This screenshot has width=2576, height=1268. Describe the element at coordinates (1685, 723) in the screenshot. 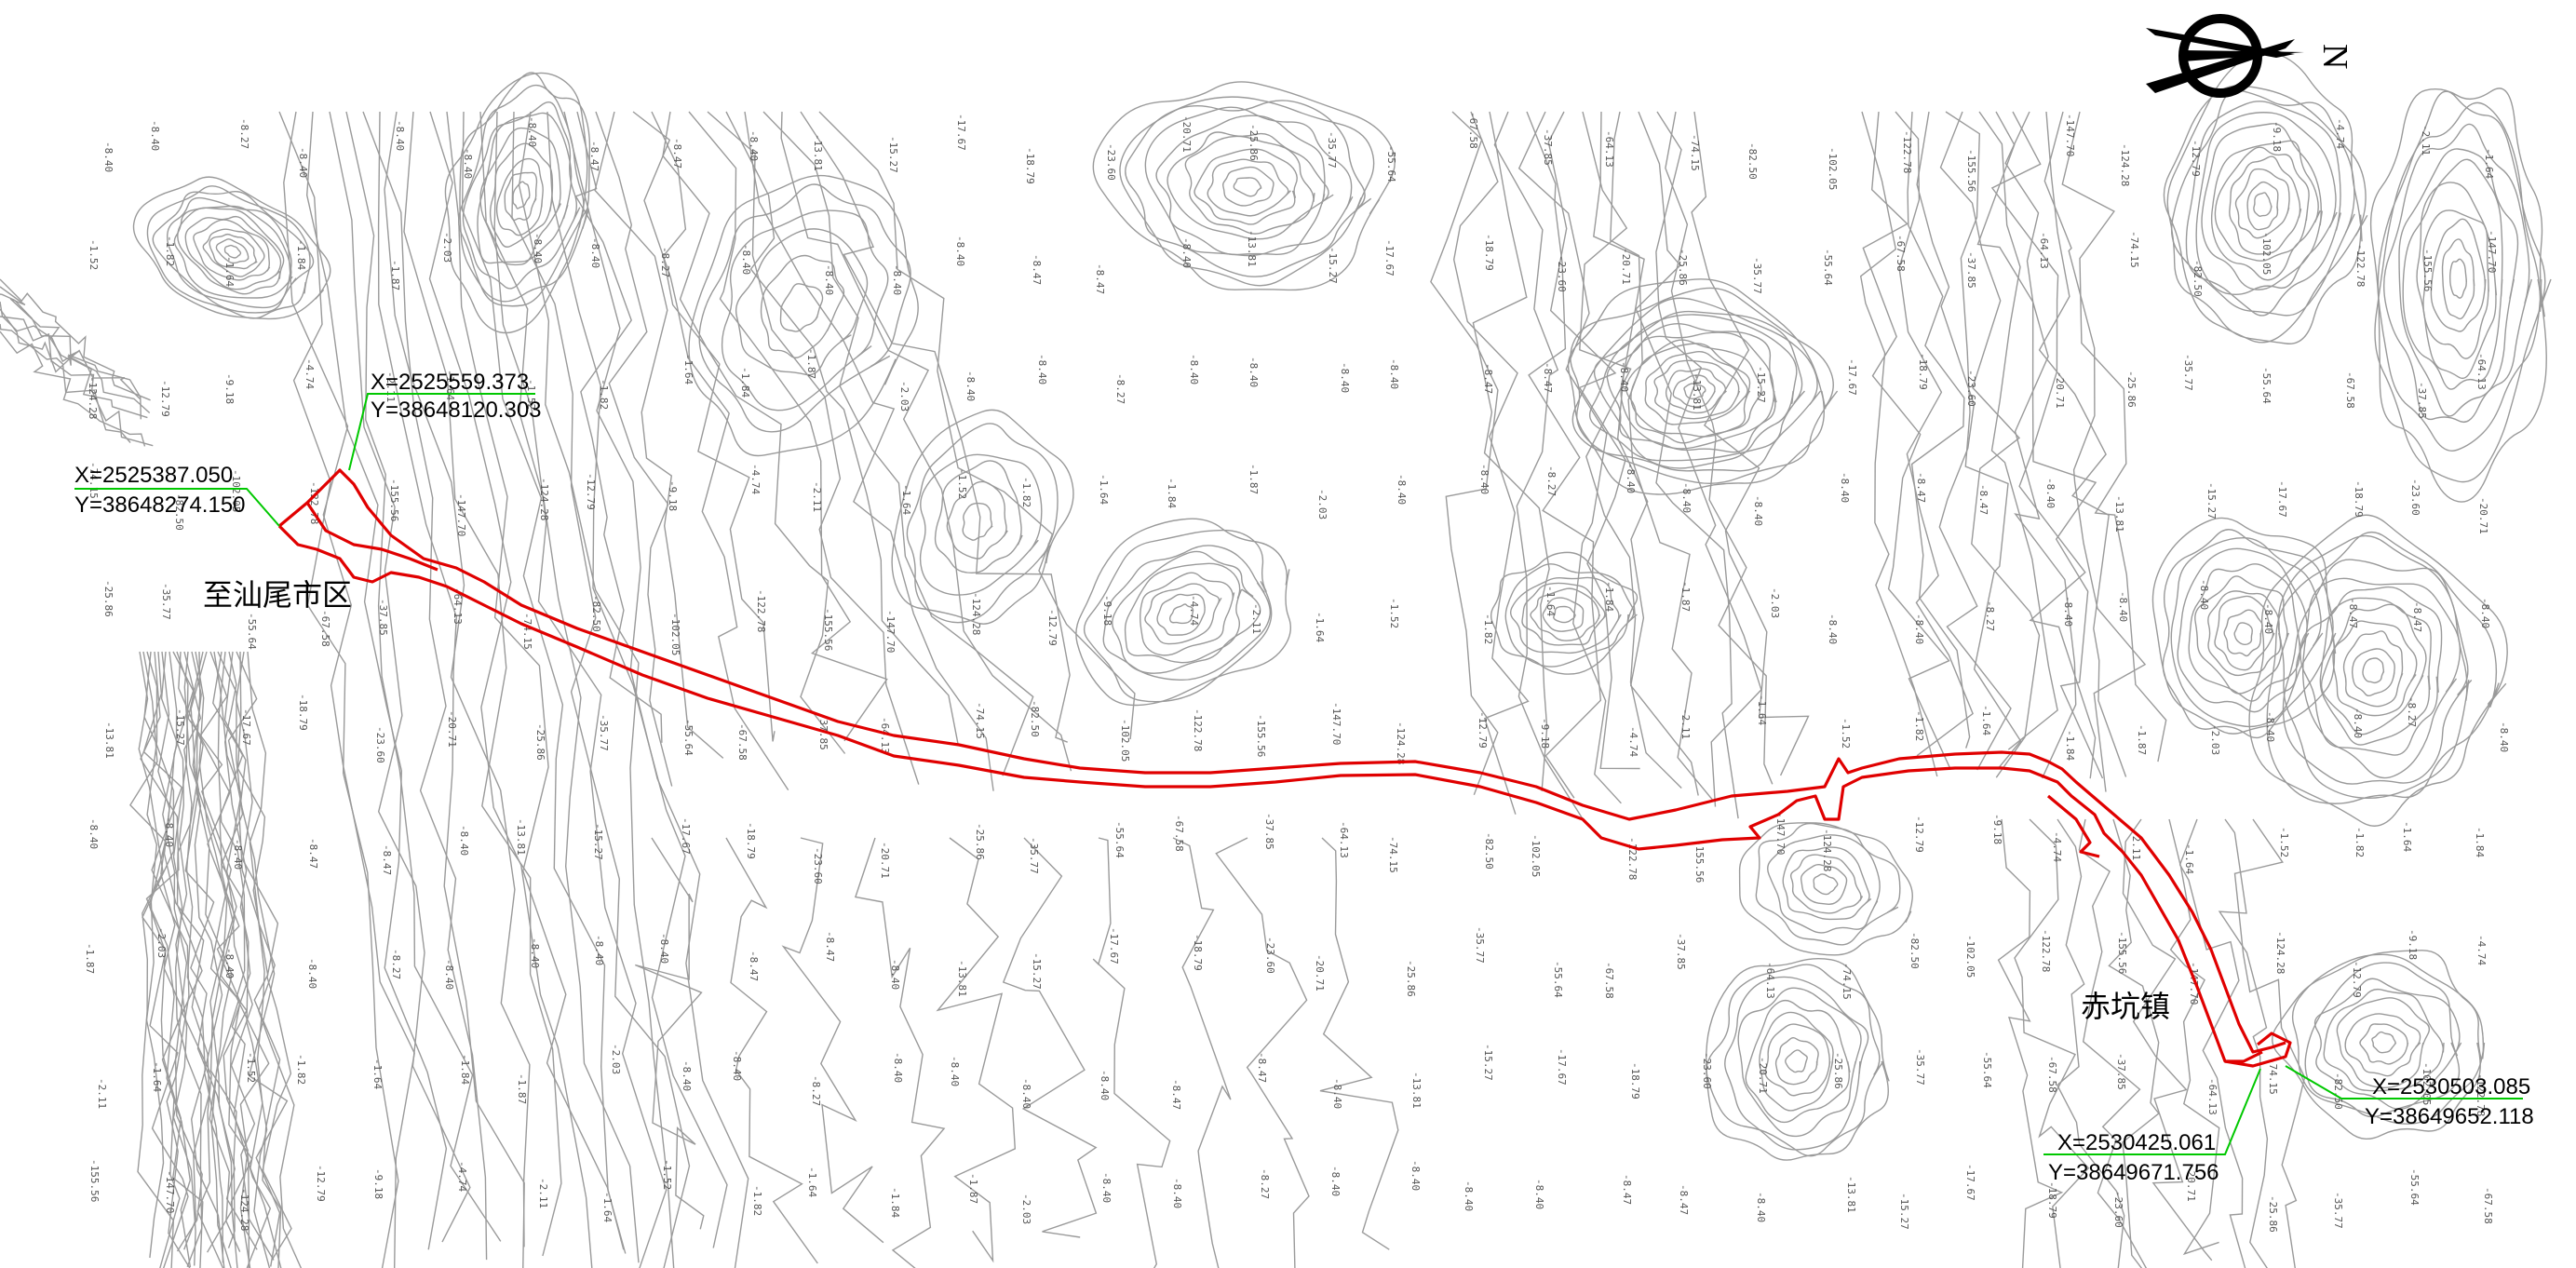

I see `elevation-label: -2.11` at that location.